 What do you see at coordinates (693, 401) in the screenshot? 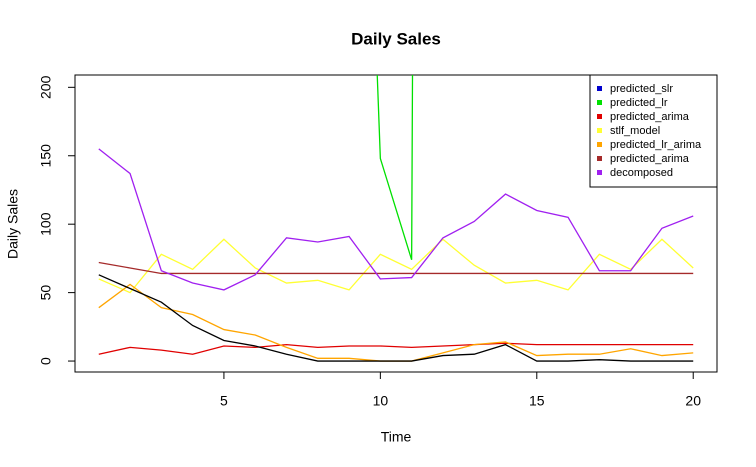
I see `x-tick-label: 20` at bounding box center [693, 401].